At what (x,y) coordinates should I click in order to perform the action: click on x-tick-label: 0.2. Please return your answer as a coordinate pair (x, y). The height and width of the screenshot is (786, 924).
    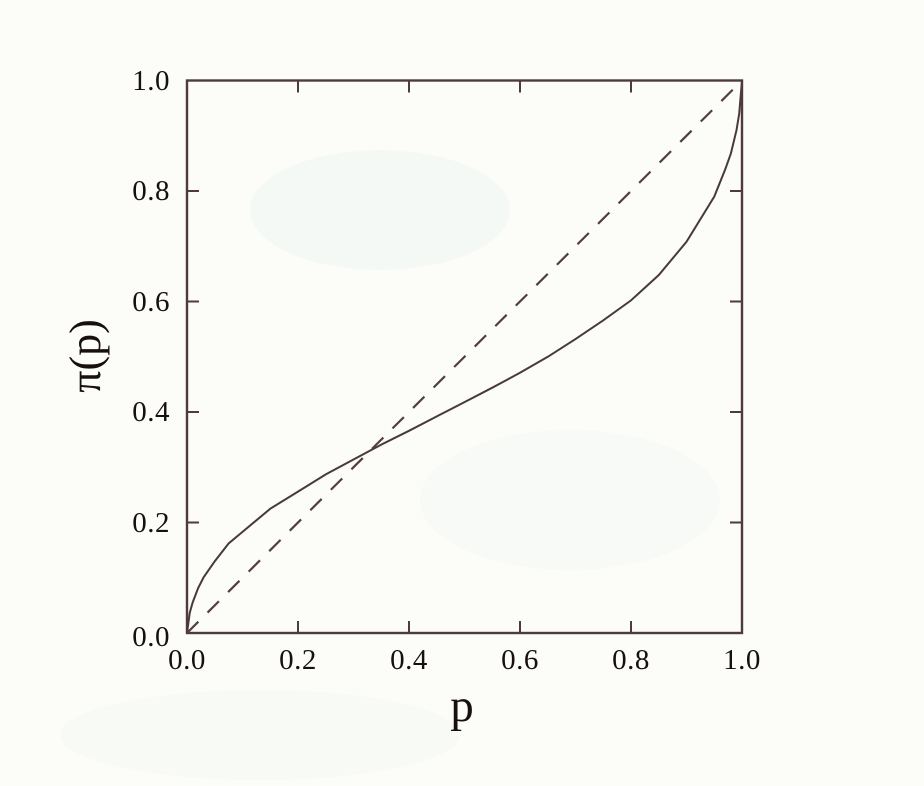
    Looking at the image, I should click on (298, 660).